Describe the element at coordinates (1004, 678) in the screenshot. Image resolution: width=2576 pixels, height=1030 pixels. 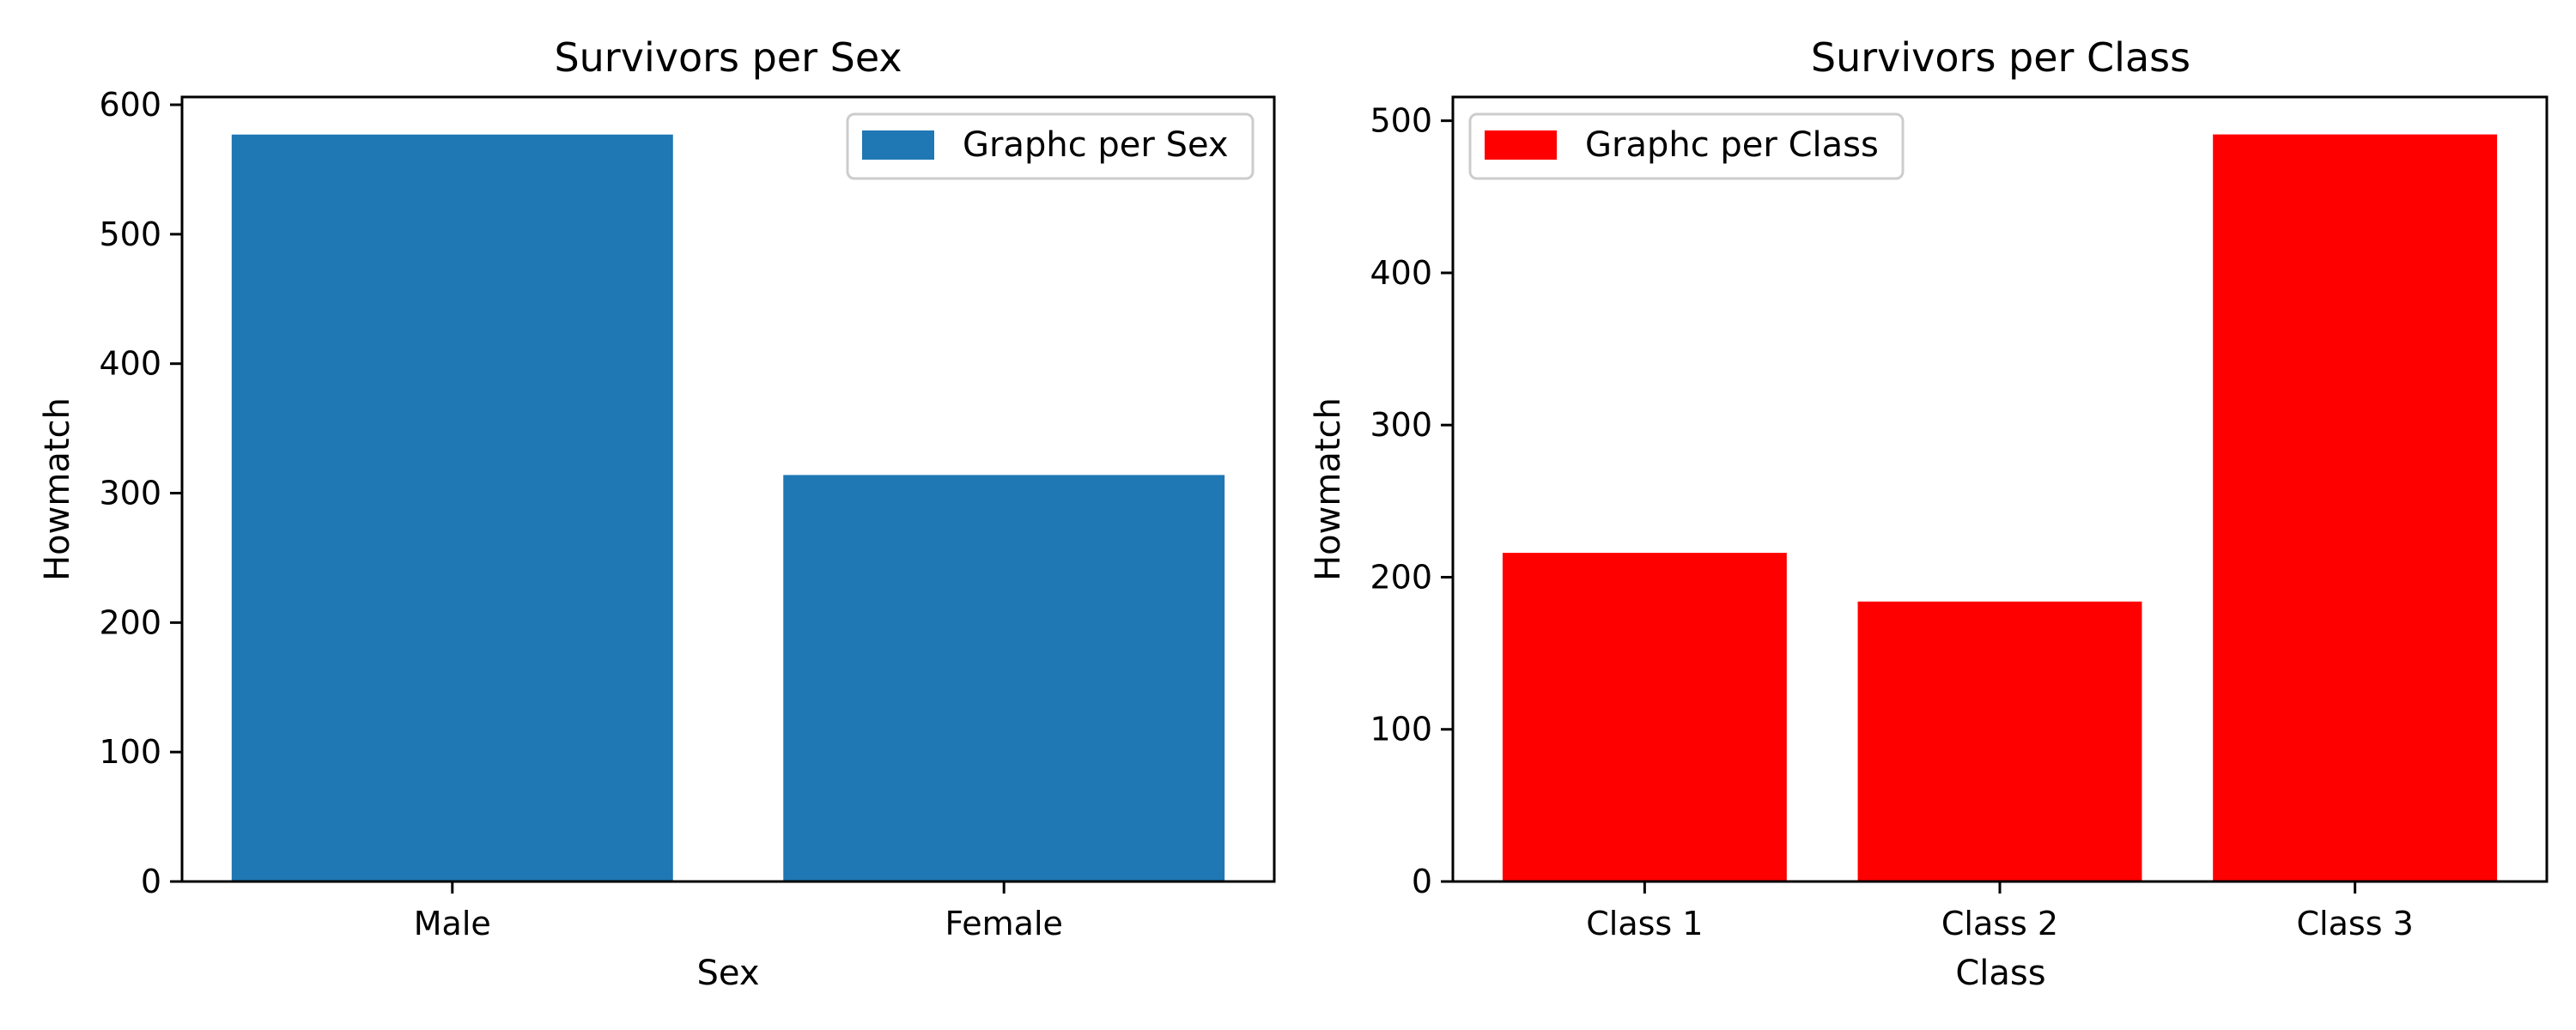
I see `bar-female` at that location.